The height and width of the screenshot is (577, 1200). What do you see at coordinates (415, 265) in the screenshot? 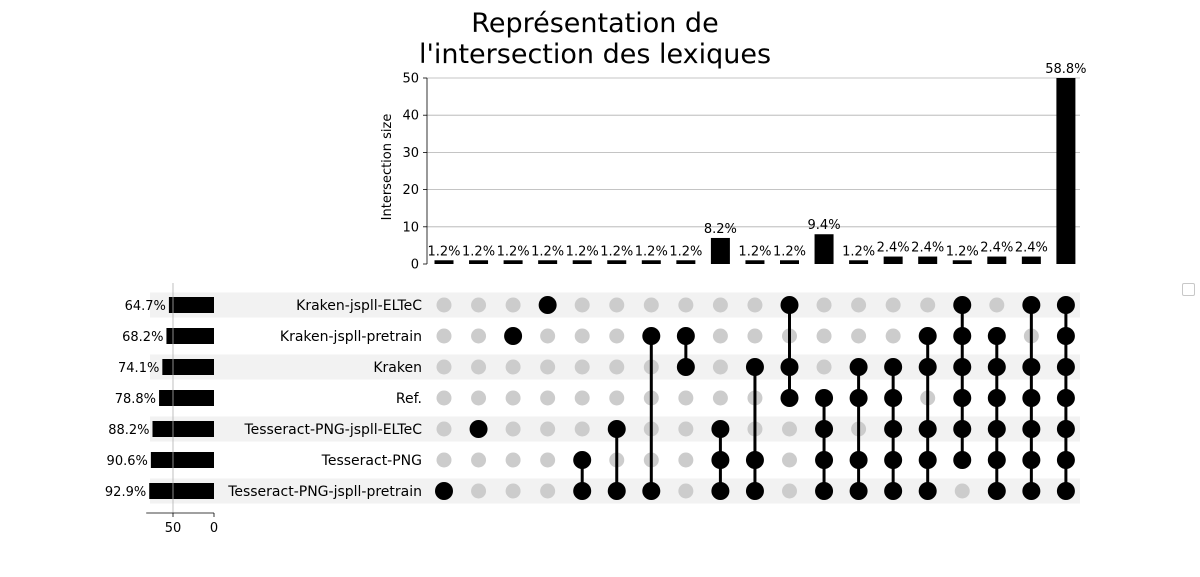
I see `y-tick-label: 0` at bounding box center [415, 265].